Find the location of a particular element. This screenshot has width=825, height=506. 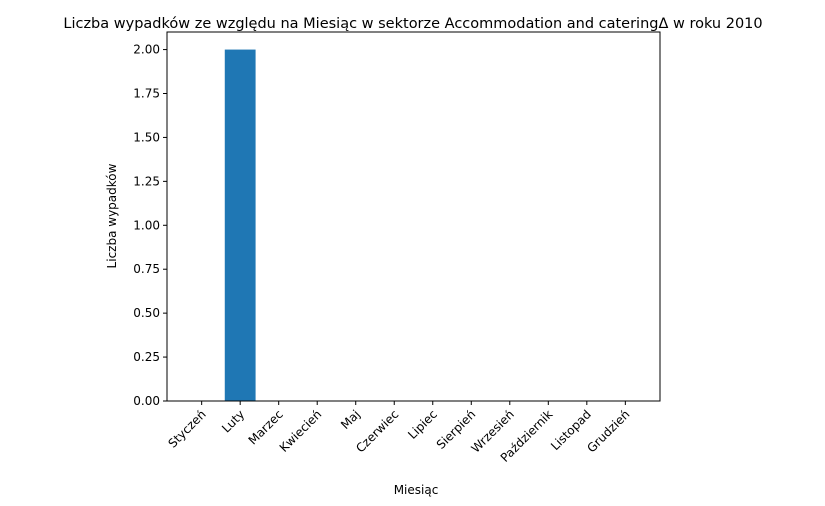

y-axis: 0.00 0.25 0.50 0.75 1.00 1.25 1.50 1.75 2.00 is located at coordinates (150, 225).